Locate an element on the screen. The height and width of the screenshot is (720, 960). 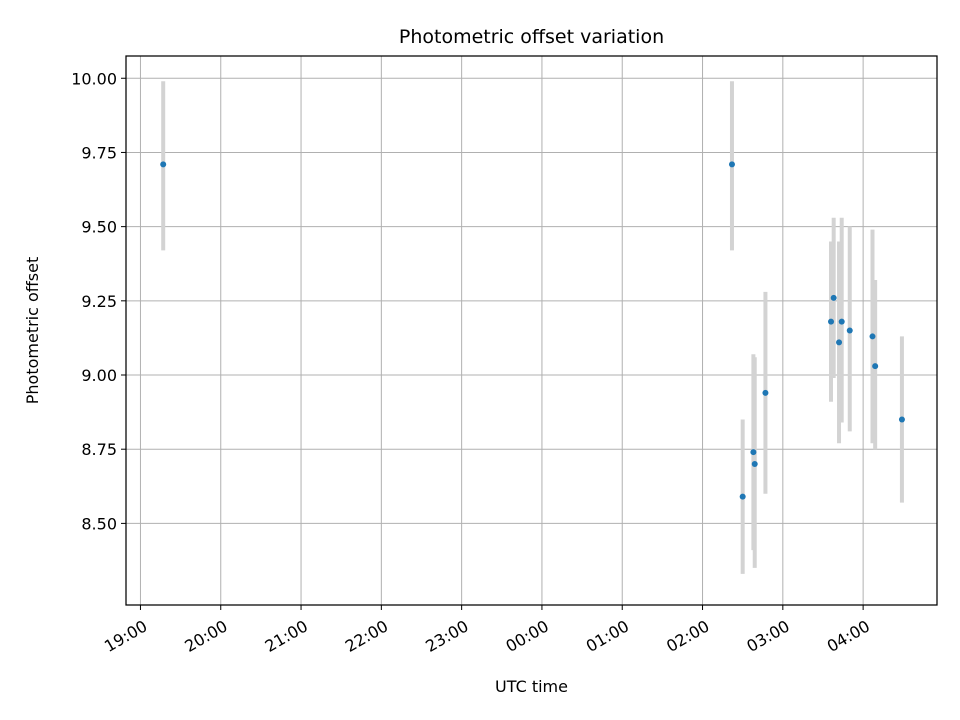
y-tick-label: 10.00 is located at coordinates (94, 78).